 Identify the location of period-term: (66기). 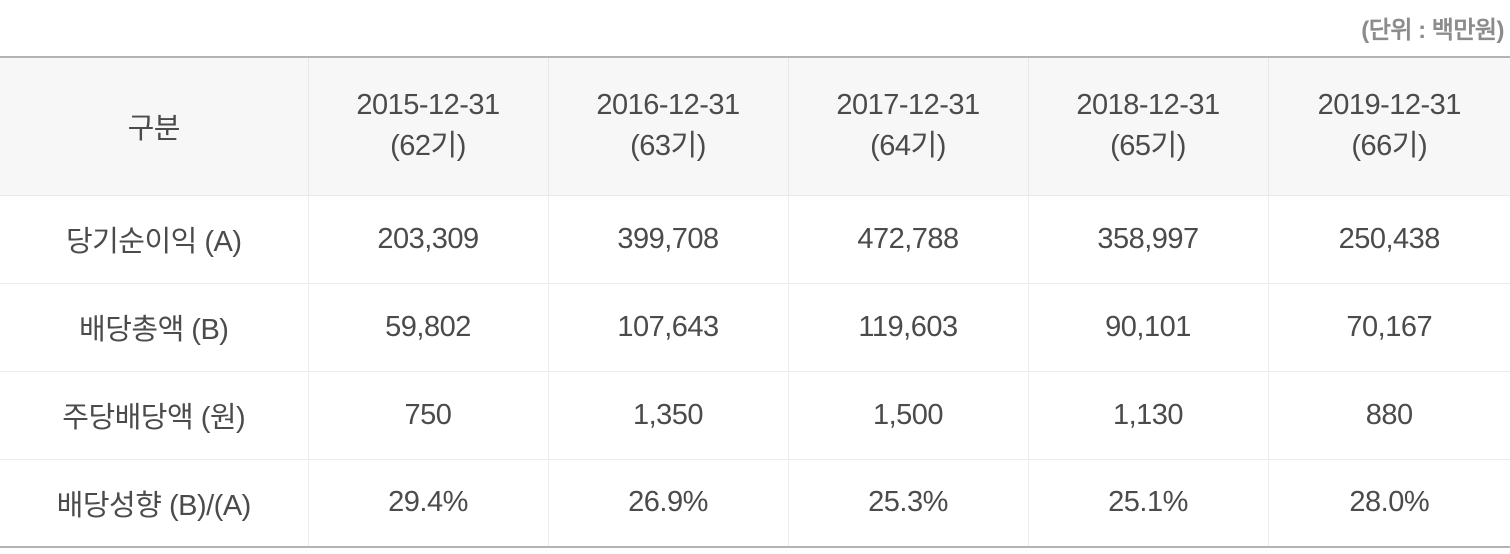
(1389, 146).